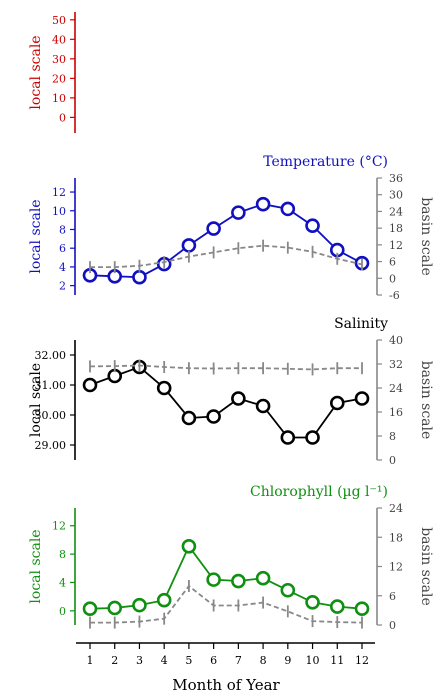 The image size is (438, 700). I want to click on x-tick-label: 1, so click(90, 660).